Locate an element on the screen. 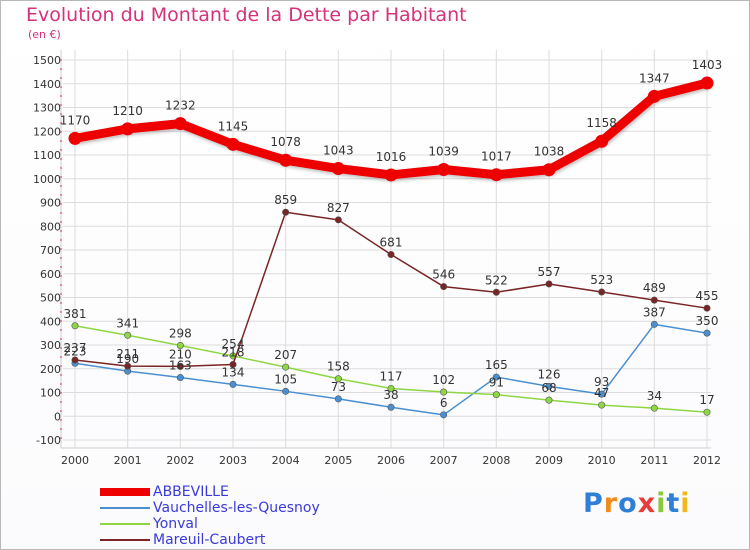 The width and height of the screenshot is (750, 550). y-tick-label: 300 is located at coordinates (50, 345).